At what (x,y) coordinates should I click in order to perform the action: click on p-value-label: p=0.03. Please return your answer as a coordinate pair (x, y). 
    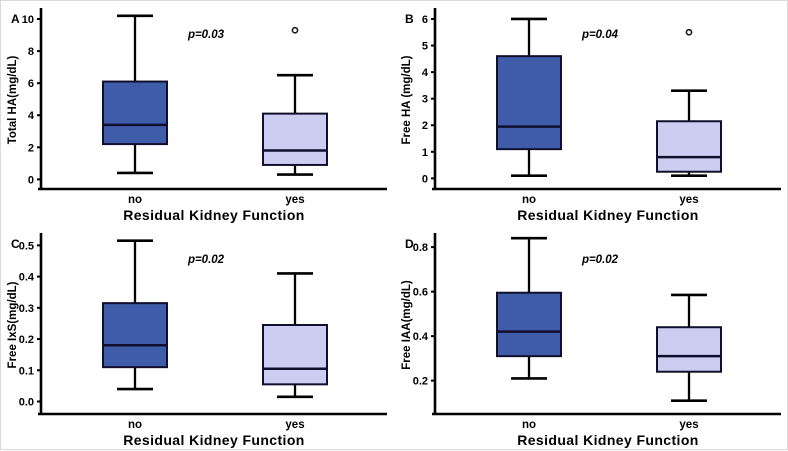
    Looking at the image, I should click on (206, 35).